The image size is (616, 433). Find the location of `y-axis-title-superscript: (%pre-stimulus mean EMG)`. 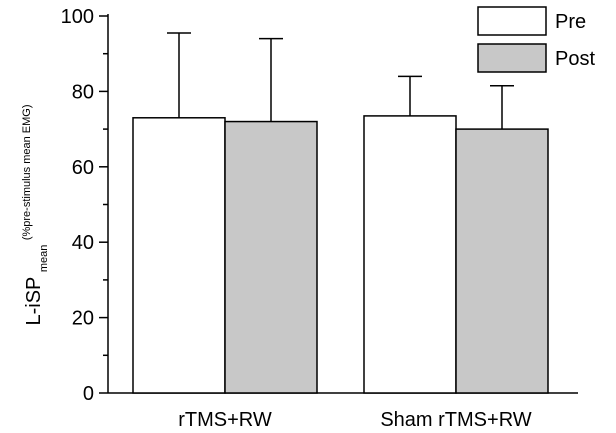

y-axis-title-superscript: (%pre-stimulus mean EMG) is located at coordinates (27, 172).